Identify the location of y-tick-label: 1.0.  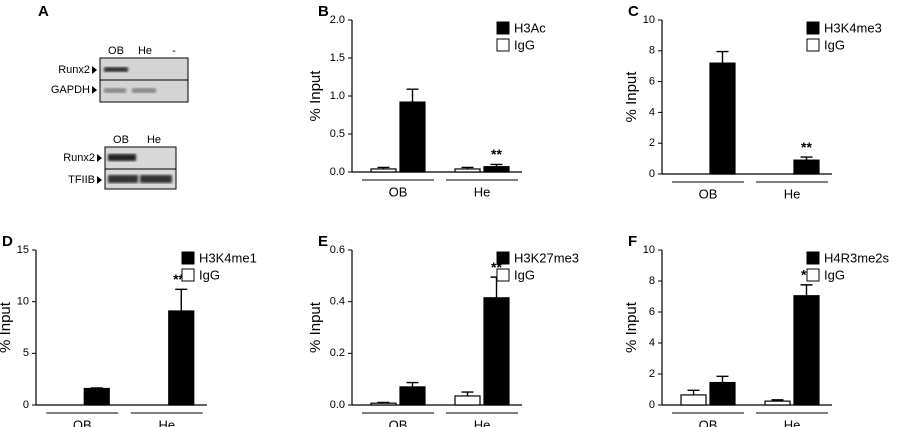
(337, 96).